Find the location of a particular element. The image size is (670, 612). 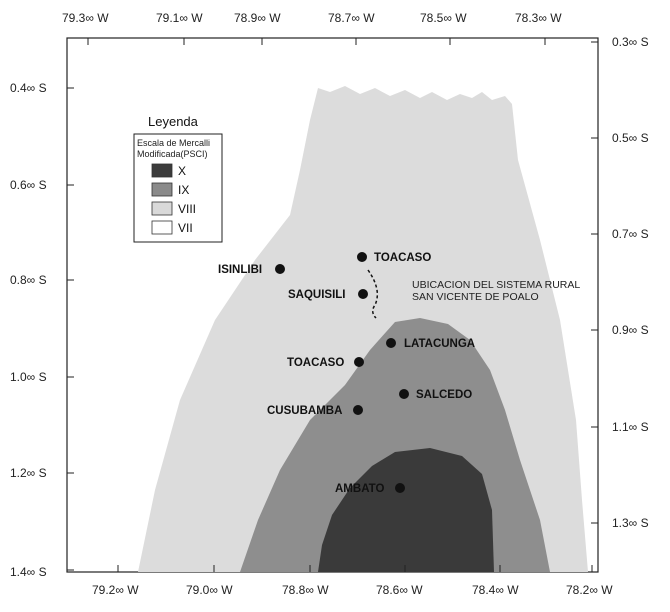

place-label: SAQUISILI is located at coordinates (317, 295).